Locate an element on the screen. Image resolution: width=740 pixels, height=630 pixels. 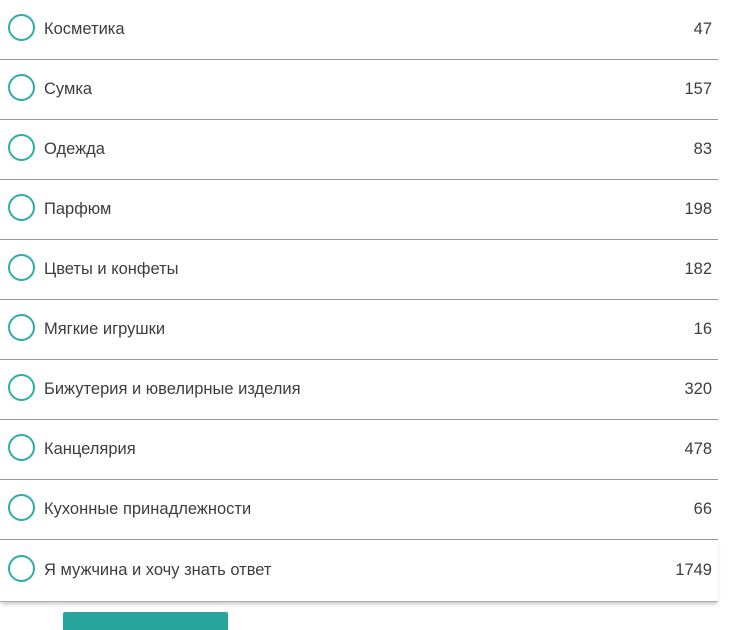
option-vote-count: 198 is located at coordinates (698, 209).